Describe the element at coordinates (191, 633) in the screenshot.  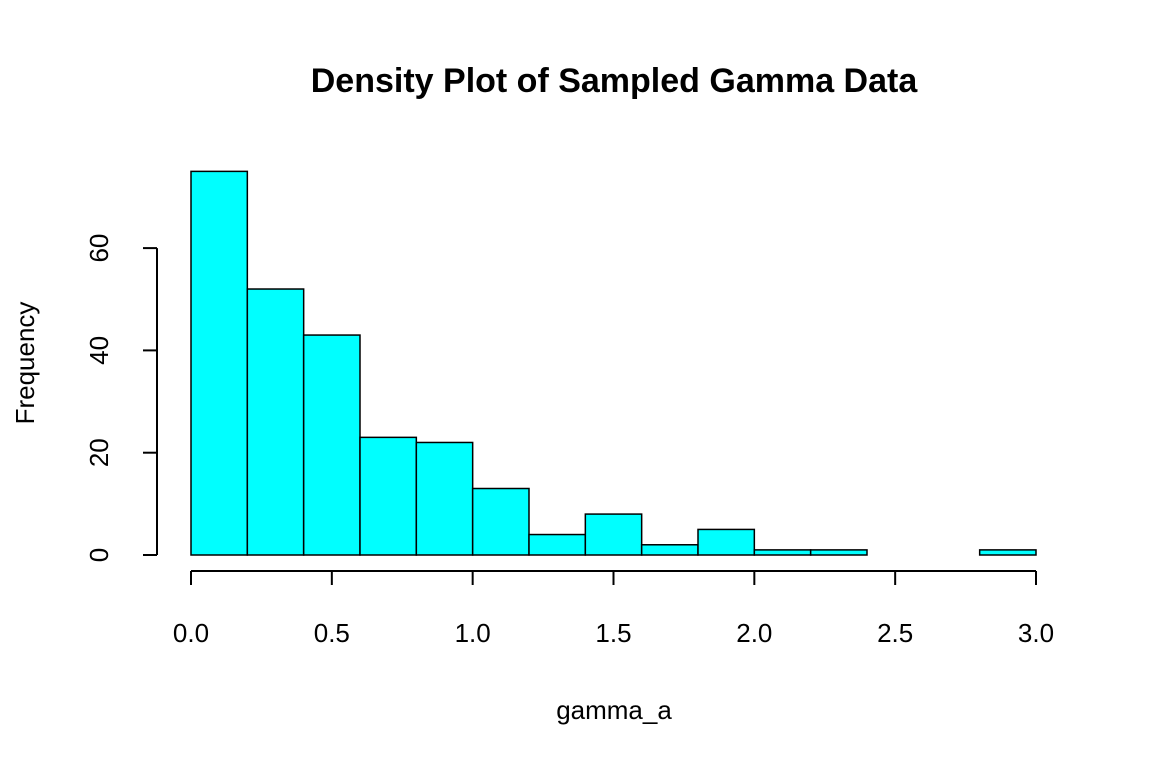
I see `x-tick-label: 0.0` at that location.